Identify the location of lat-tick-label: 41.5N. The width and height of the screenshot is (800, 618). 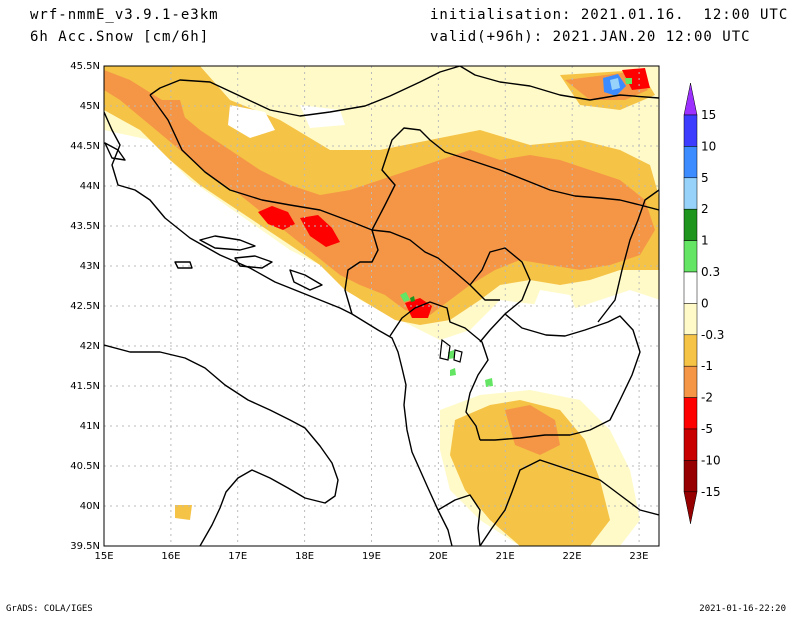
(85, 386).